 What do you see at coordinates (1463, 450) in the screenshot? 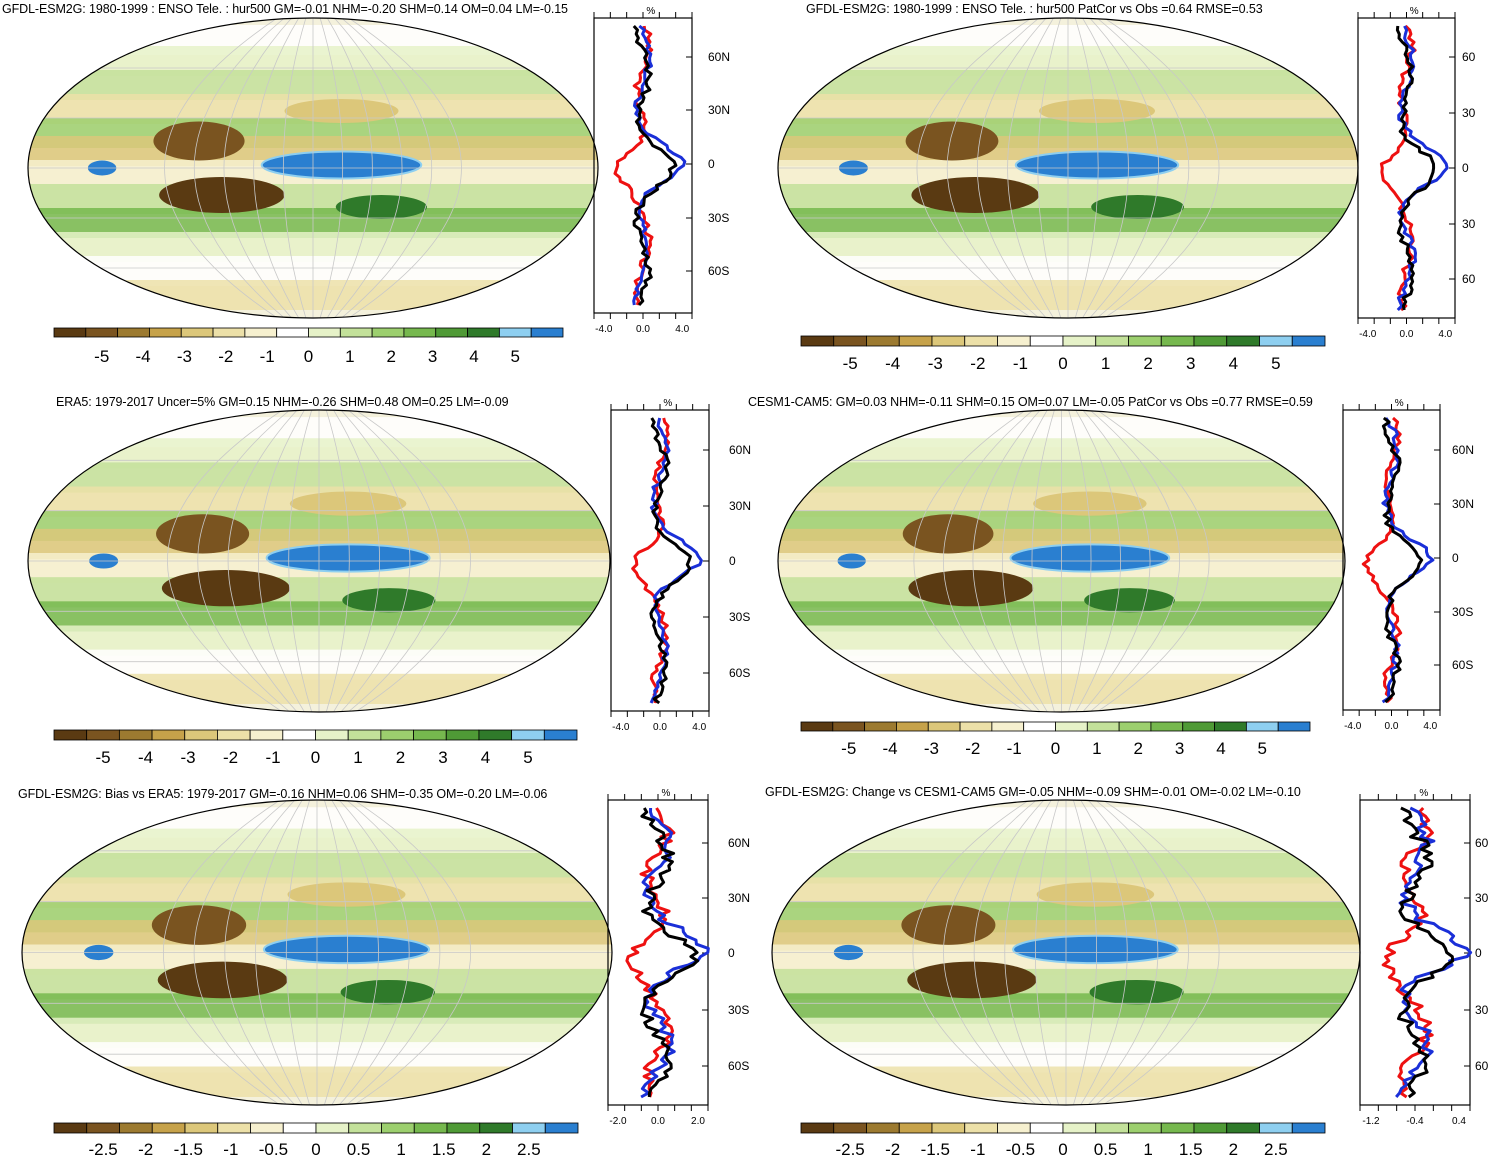
I see `lat-label: 60N` at bounding box center [1463, 450].